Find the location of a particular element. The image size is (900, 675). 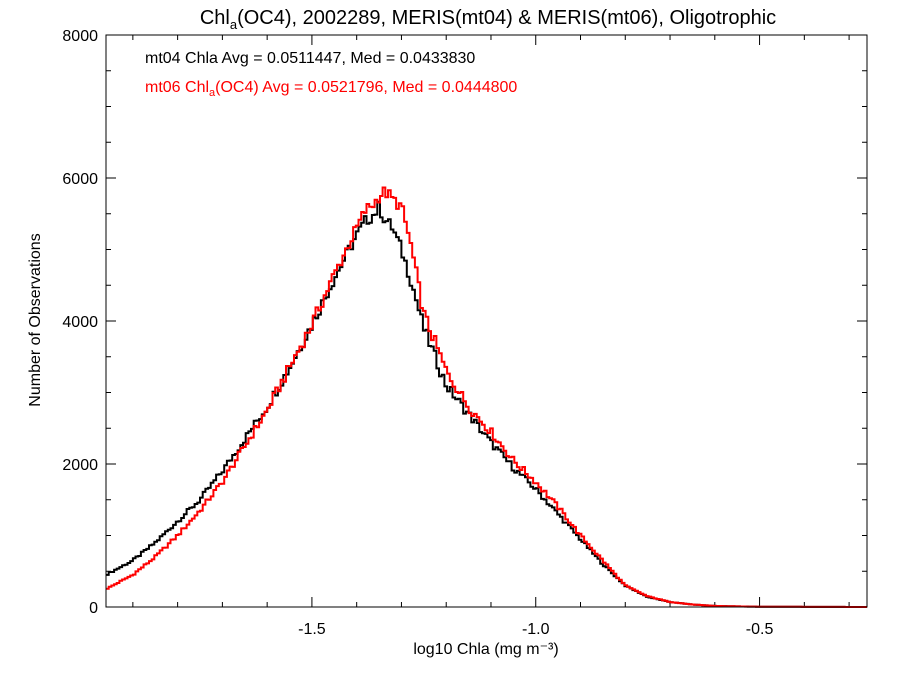

y-tick-label: 8000 is located at coordinates (80, 36).